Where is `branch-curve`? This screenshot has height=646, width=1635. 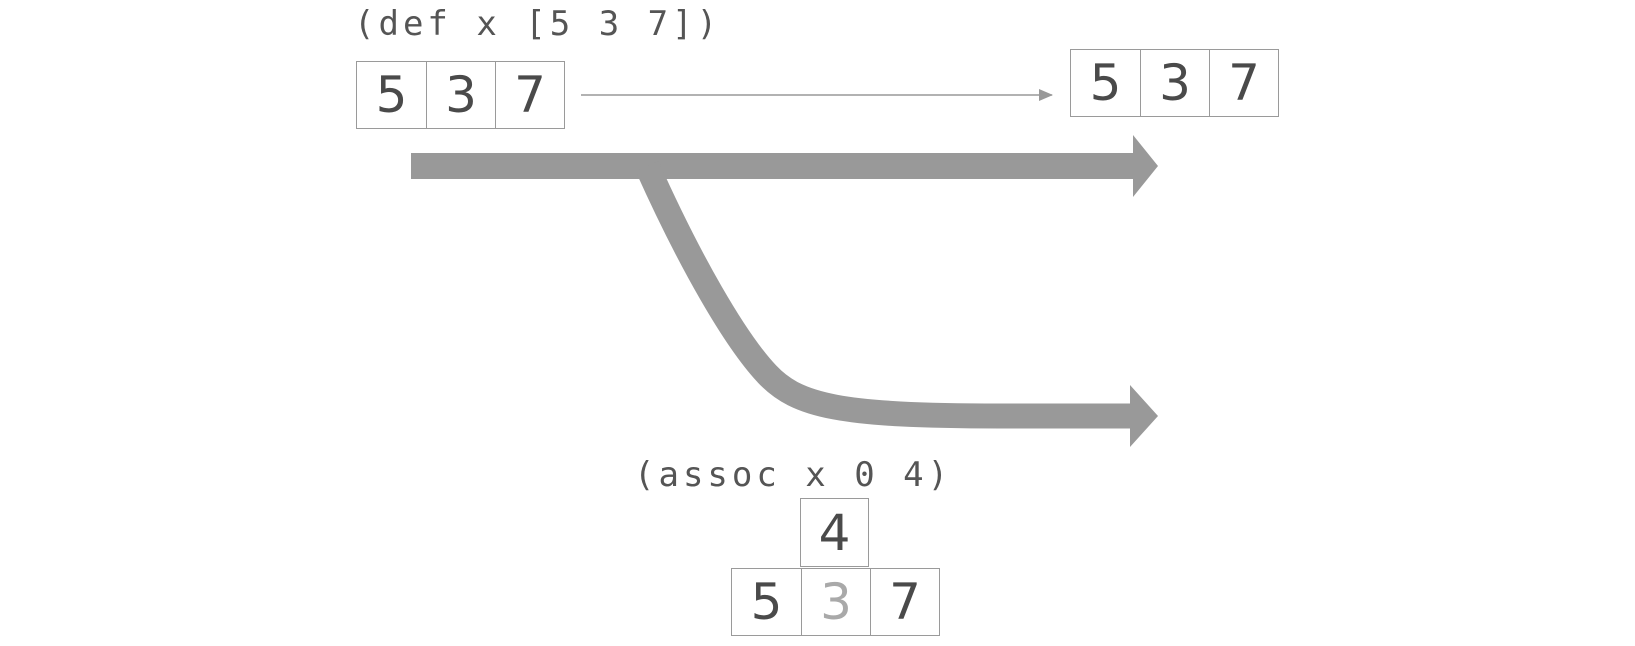
branch-curve is located at coordinates (885, 294).